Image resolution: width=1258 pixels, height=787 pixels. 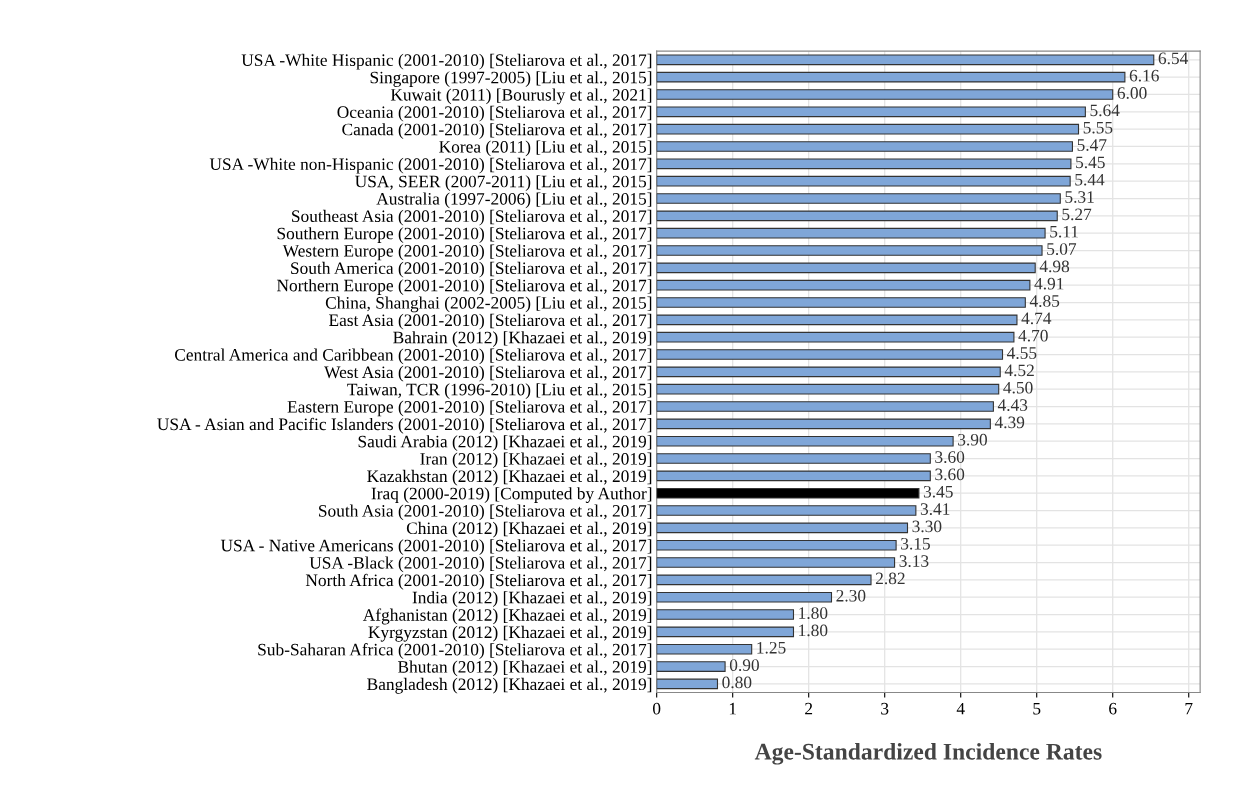 I want to click on data-label: 3.90, so click(x=972, y=439).